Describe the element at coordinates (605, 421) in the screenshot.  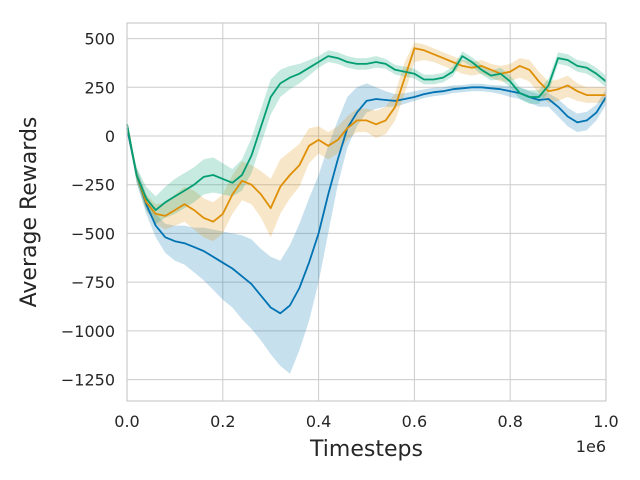
I see `x-tick-label: 1.0` at that location.